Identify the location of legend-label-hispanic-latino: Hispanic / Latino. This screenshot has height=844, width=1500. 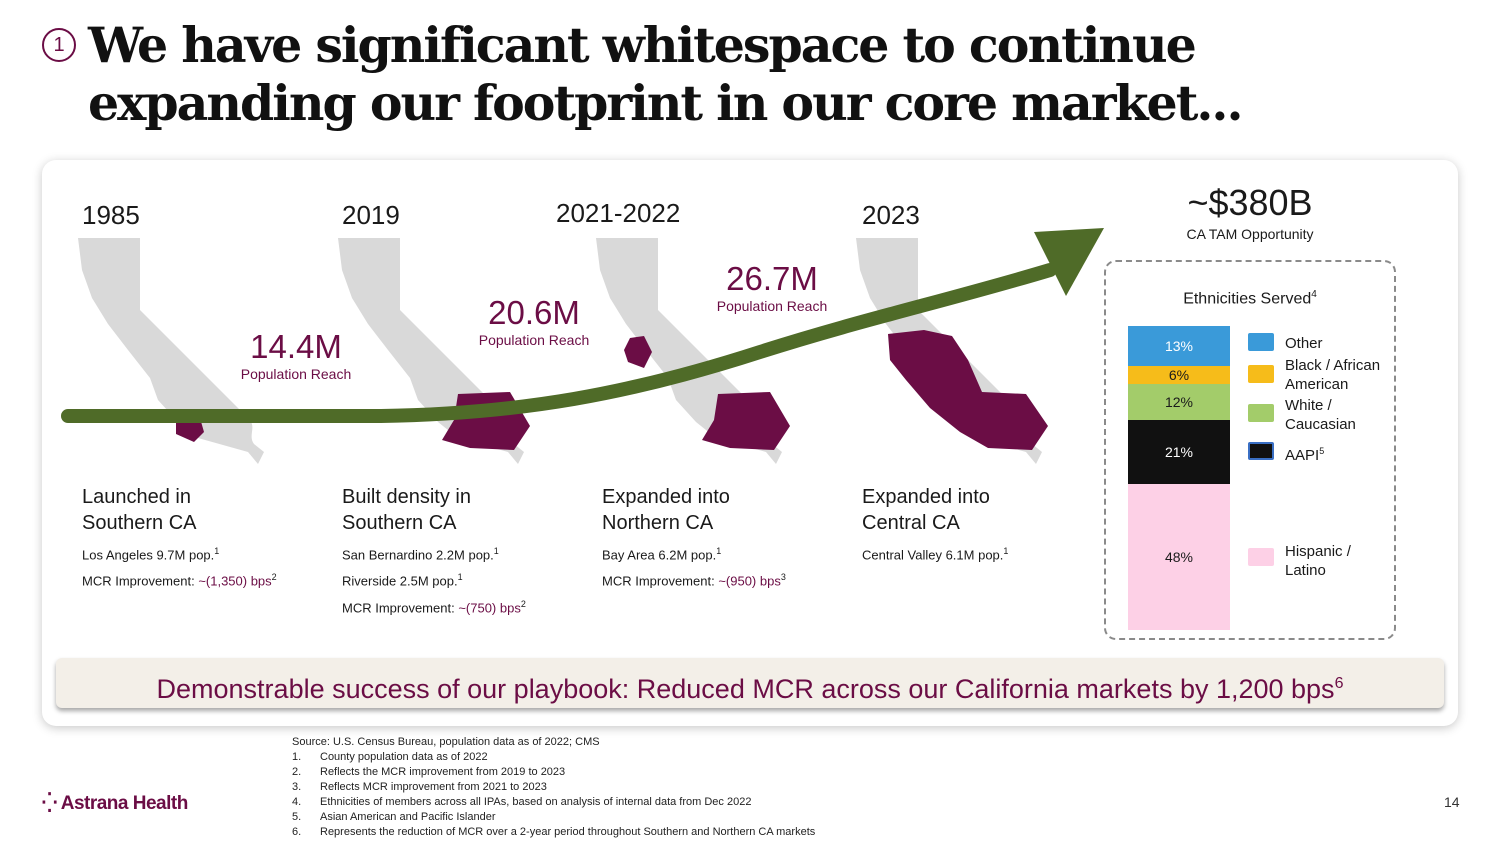
(1318, 561).